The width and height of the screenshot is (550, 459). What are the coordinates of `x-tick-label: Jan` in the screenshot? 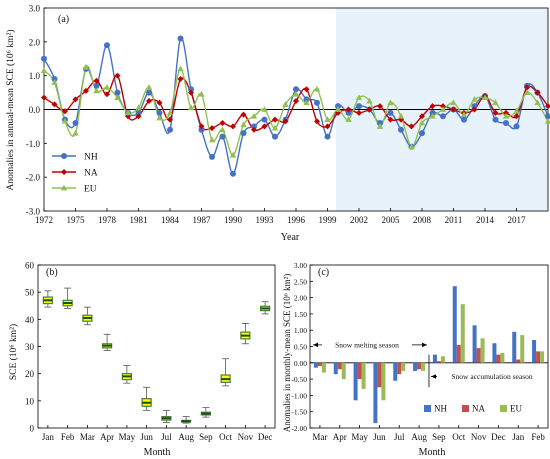 It's located at (48, 437).